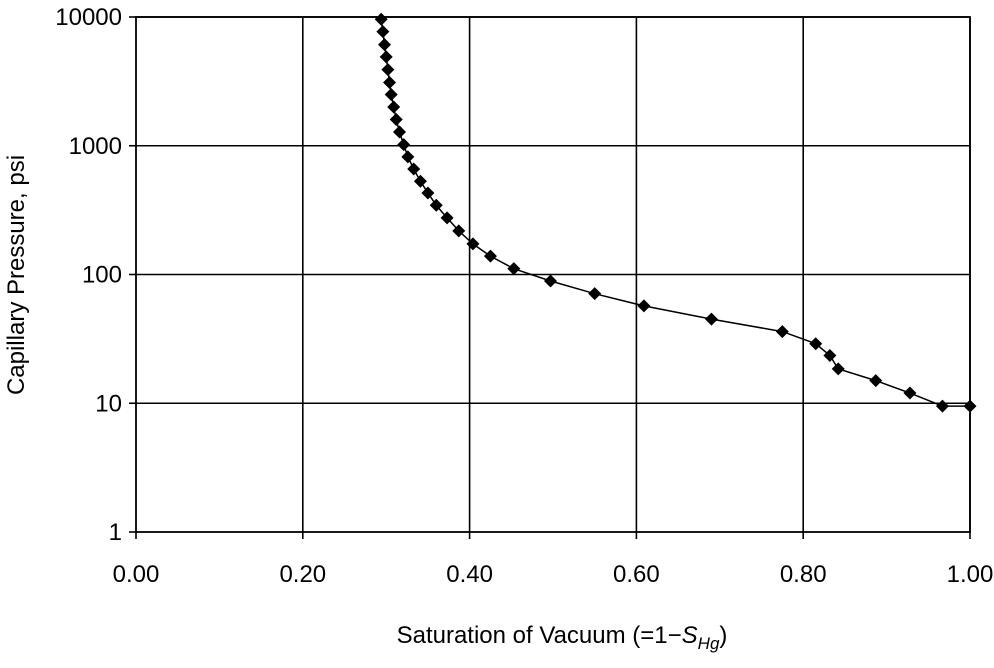  Describe the element at coordinates (709, 643) in the screenshot. I see `x-axis-title-subscript: Hg` at that location.